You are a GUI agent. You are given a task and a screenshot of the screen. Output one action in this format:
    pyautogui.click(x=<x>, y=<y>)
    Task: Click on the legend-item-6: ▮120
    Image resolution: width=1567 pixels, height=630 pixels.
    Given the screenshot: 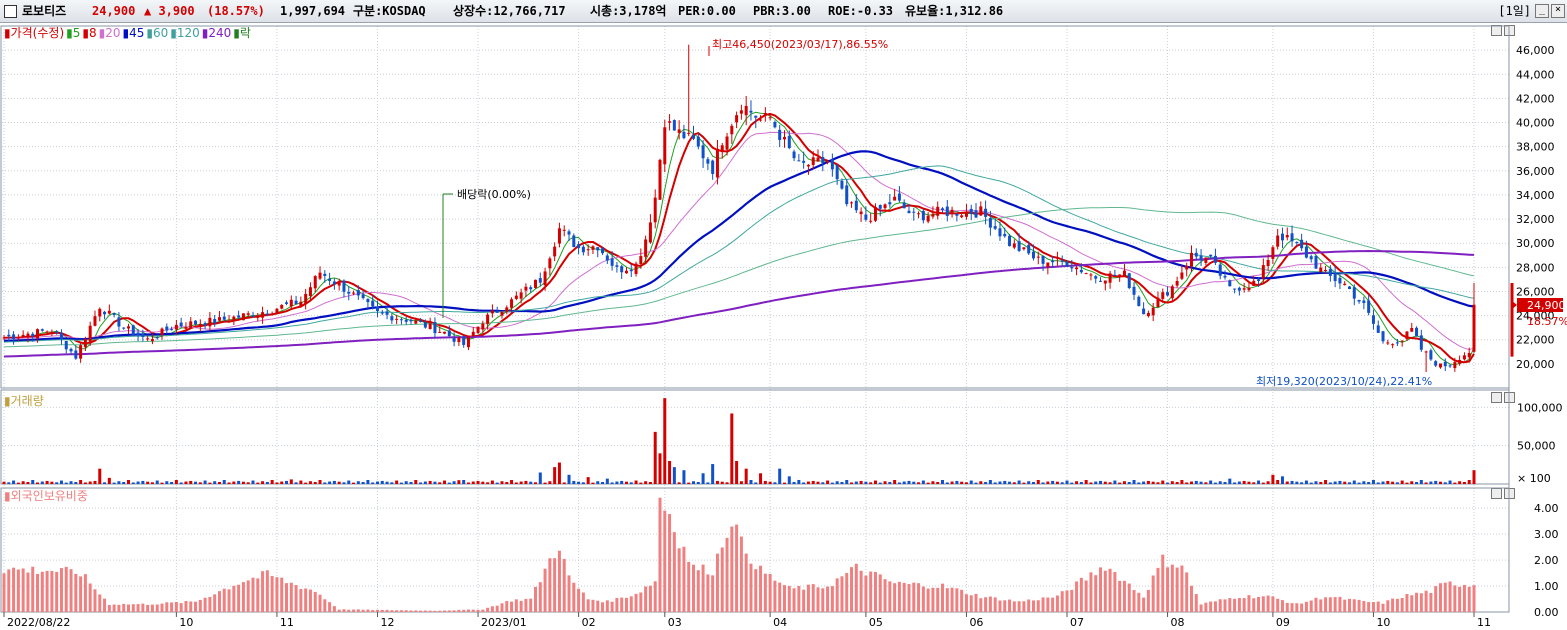 What is the action you would take?
    pyautogui.click(x=185, y=33)
    